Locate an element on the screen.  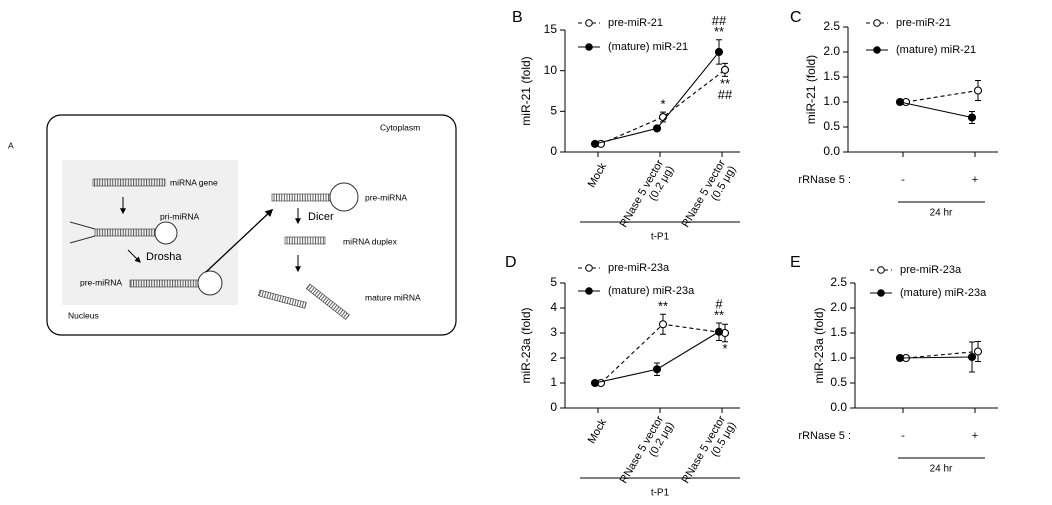
pri-label: pri-miRNA is located at coordinates (180, 216).